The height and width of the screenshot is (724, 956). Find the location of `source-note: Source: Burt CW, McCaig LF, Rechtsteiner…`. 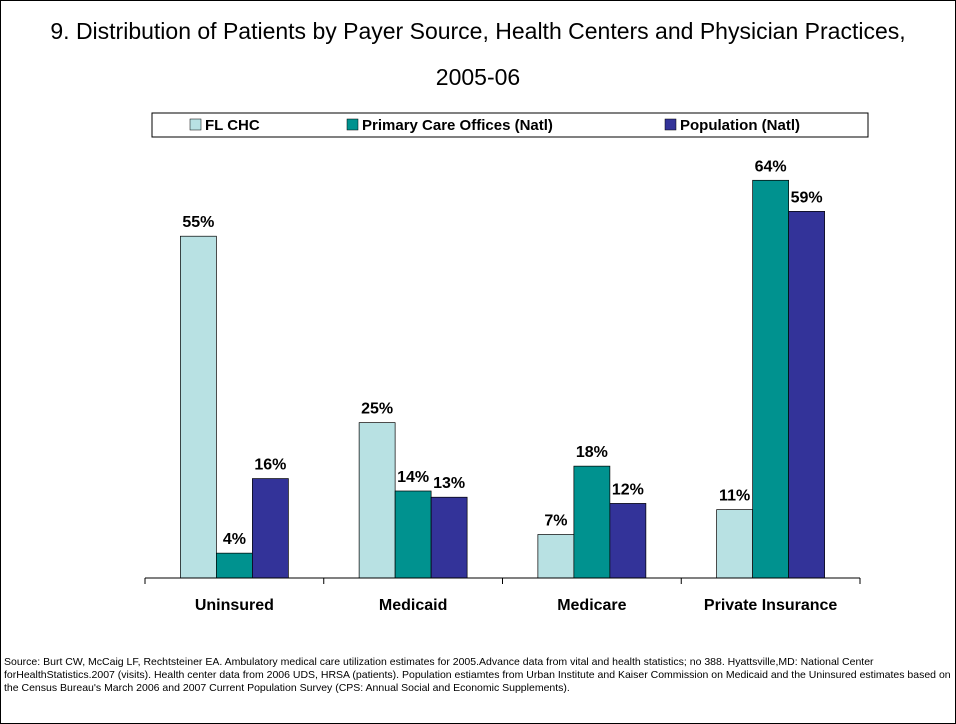

source-note: Source: Burt CW, McCaig LF, Rechtsteiner… is located at coordinates (477, 675).